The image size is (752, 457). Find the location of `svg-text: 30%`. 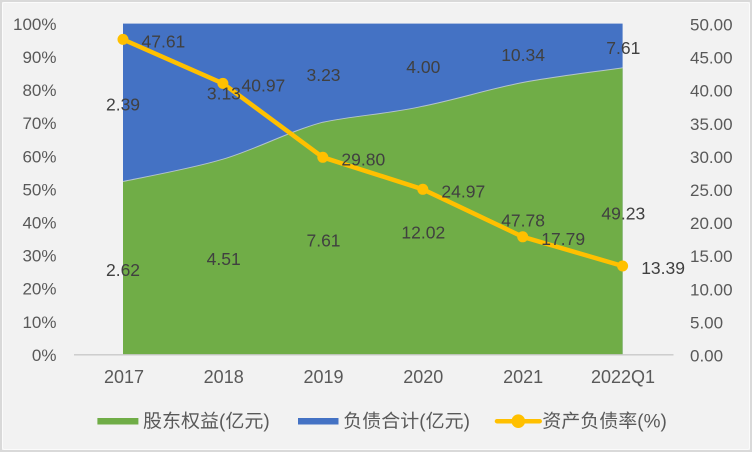

svg-text: 30% is located at coordinates (39, 256).